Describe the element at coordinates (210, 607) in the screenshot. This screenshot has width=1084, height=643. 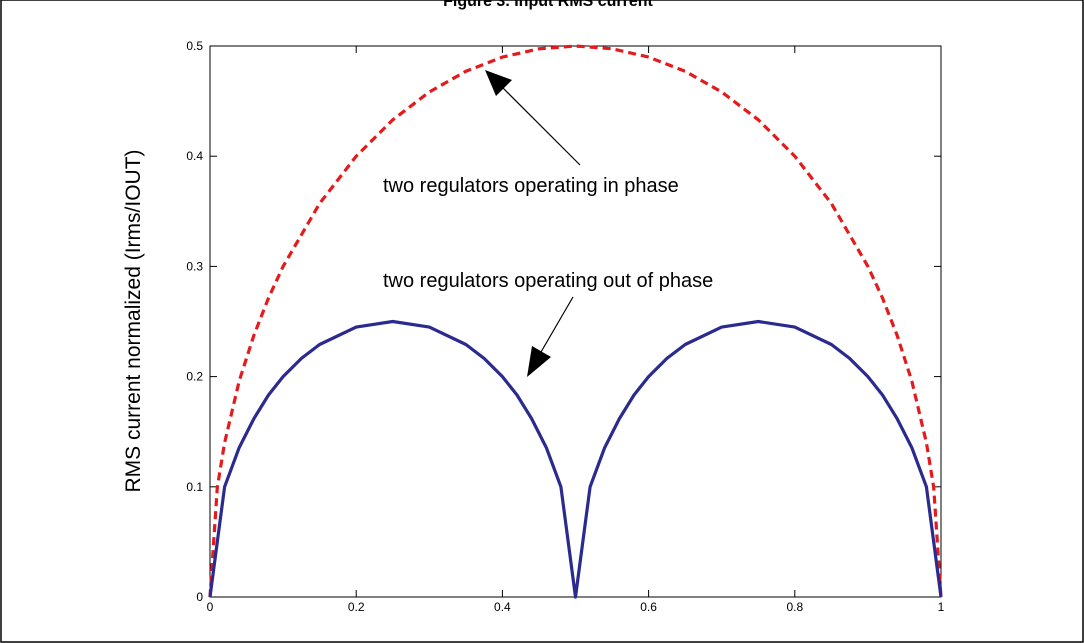
I see `x-tick-label: 0` at that location.